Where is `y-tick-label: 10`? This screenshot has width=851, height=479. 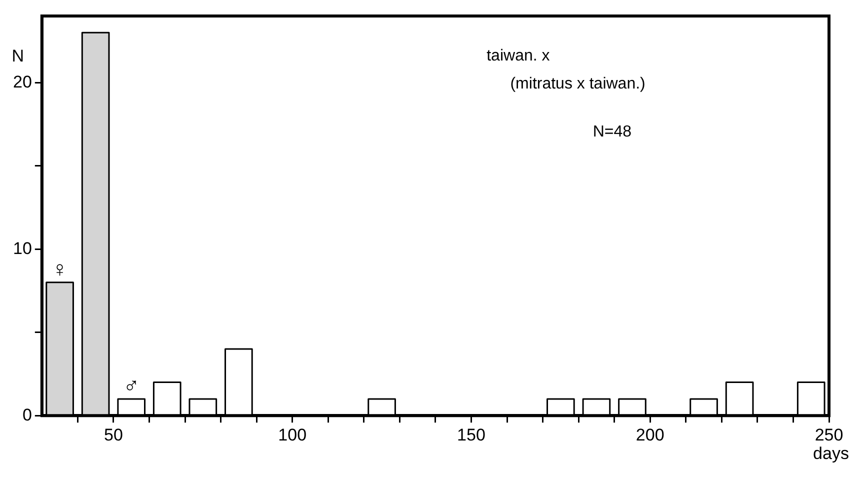 y-tick-label: 10 is located at coordinates (22, 248).